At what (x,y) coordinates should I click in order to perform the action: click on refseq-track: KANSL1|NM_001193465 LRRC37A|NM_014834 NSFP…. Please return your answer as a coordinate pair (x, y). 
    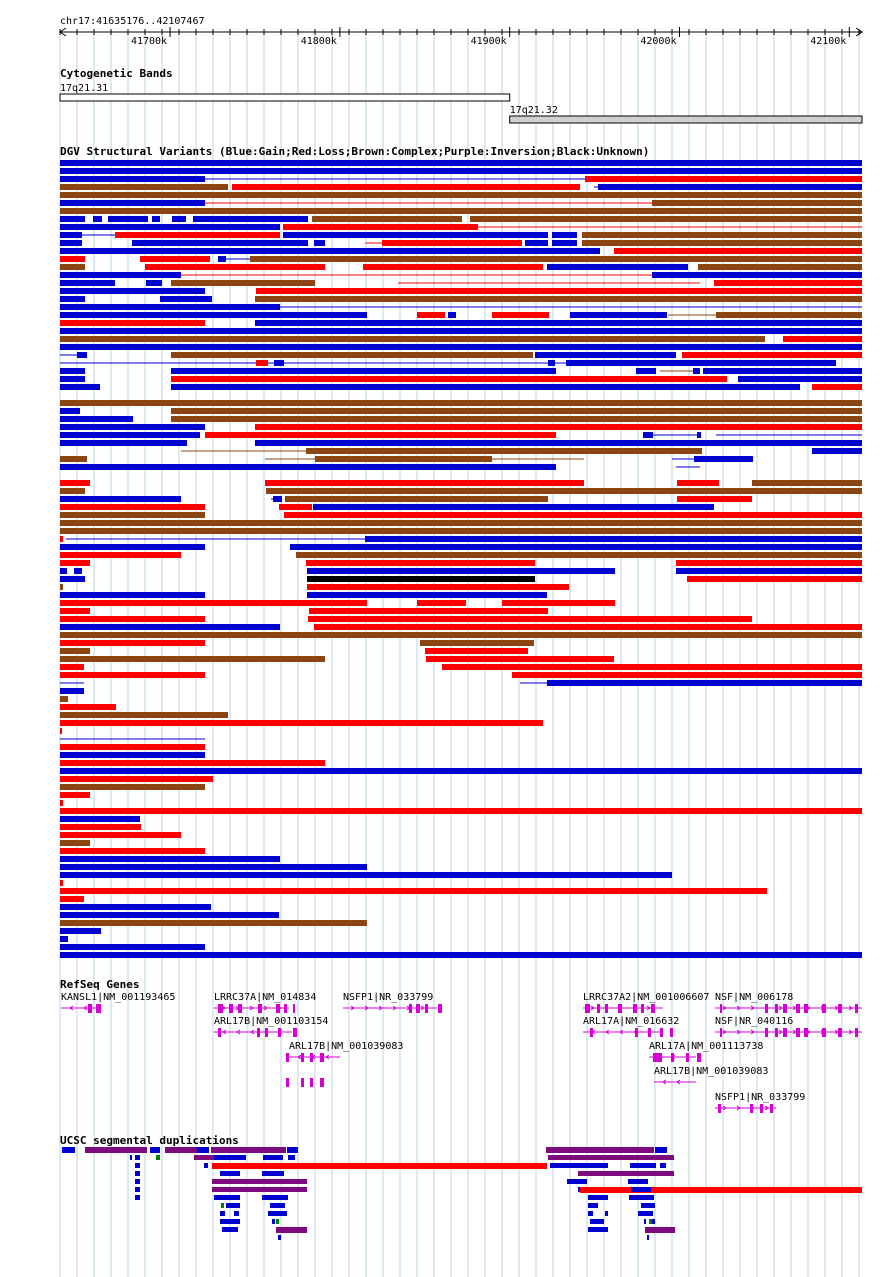
    Looking at the image, I should click on (461, 1052).